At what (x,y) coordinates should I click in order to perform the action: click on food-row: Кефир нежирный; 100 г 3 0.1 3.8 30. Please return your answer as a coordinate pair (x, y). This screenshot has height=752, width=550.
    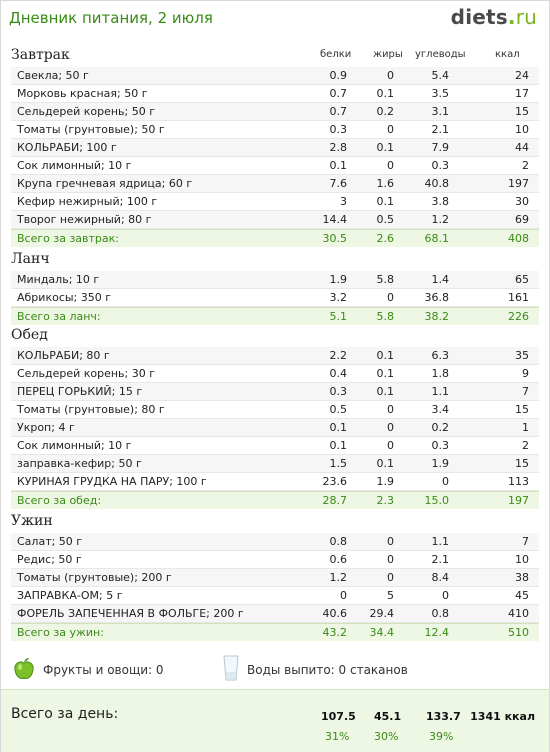
    Looking at the image, I should click on (275, 202).